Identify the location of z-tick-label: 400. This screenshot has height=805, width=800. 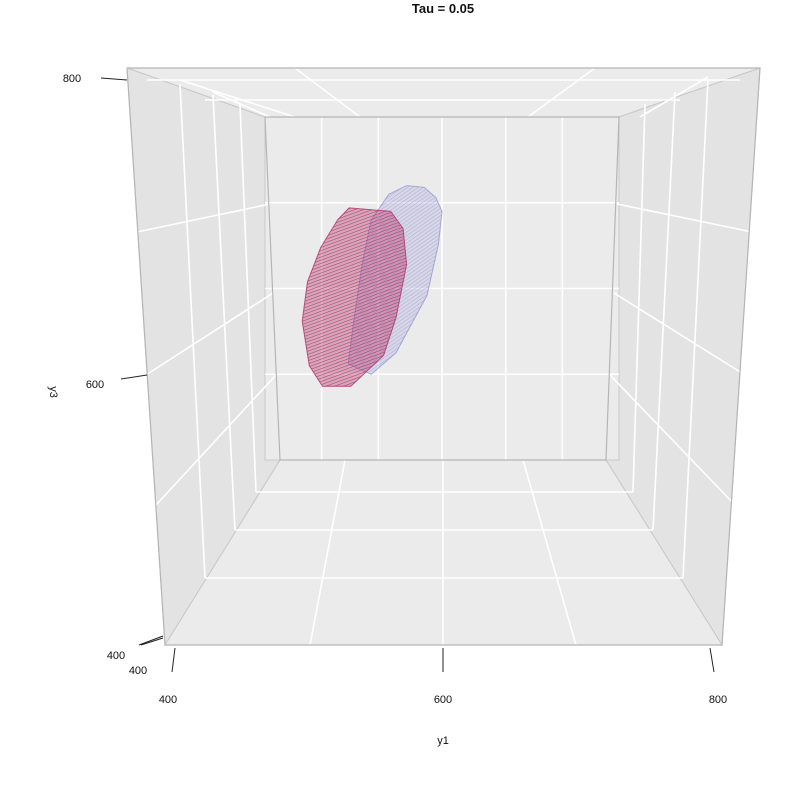
(116, 656).